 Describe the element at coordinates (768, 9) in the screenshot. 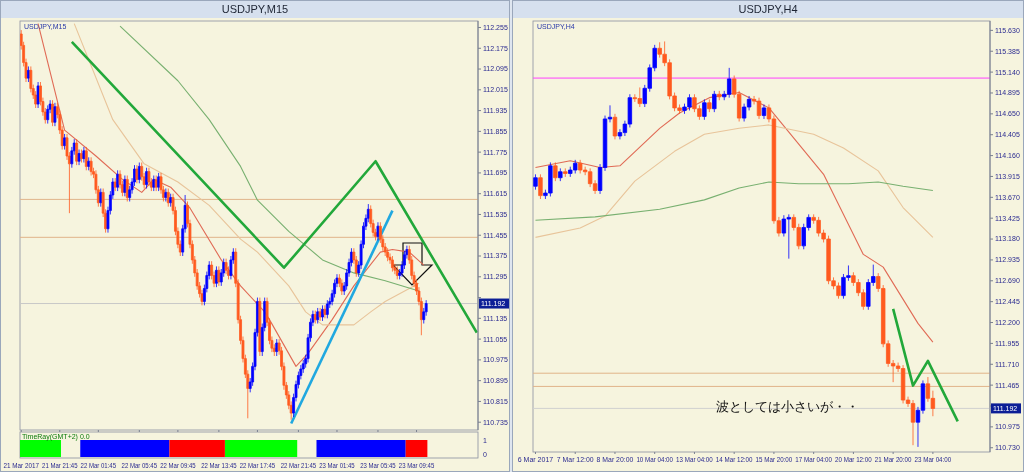

I see `chart-title: USDJPY,H4` at that location.